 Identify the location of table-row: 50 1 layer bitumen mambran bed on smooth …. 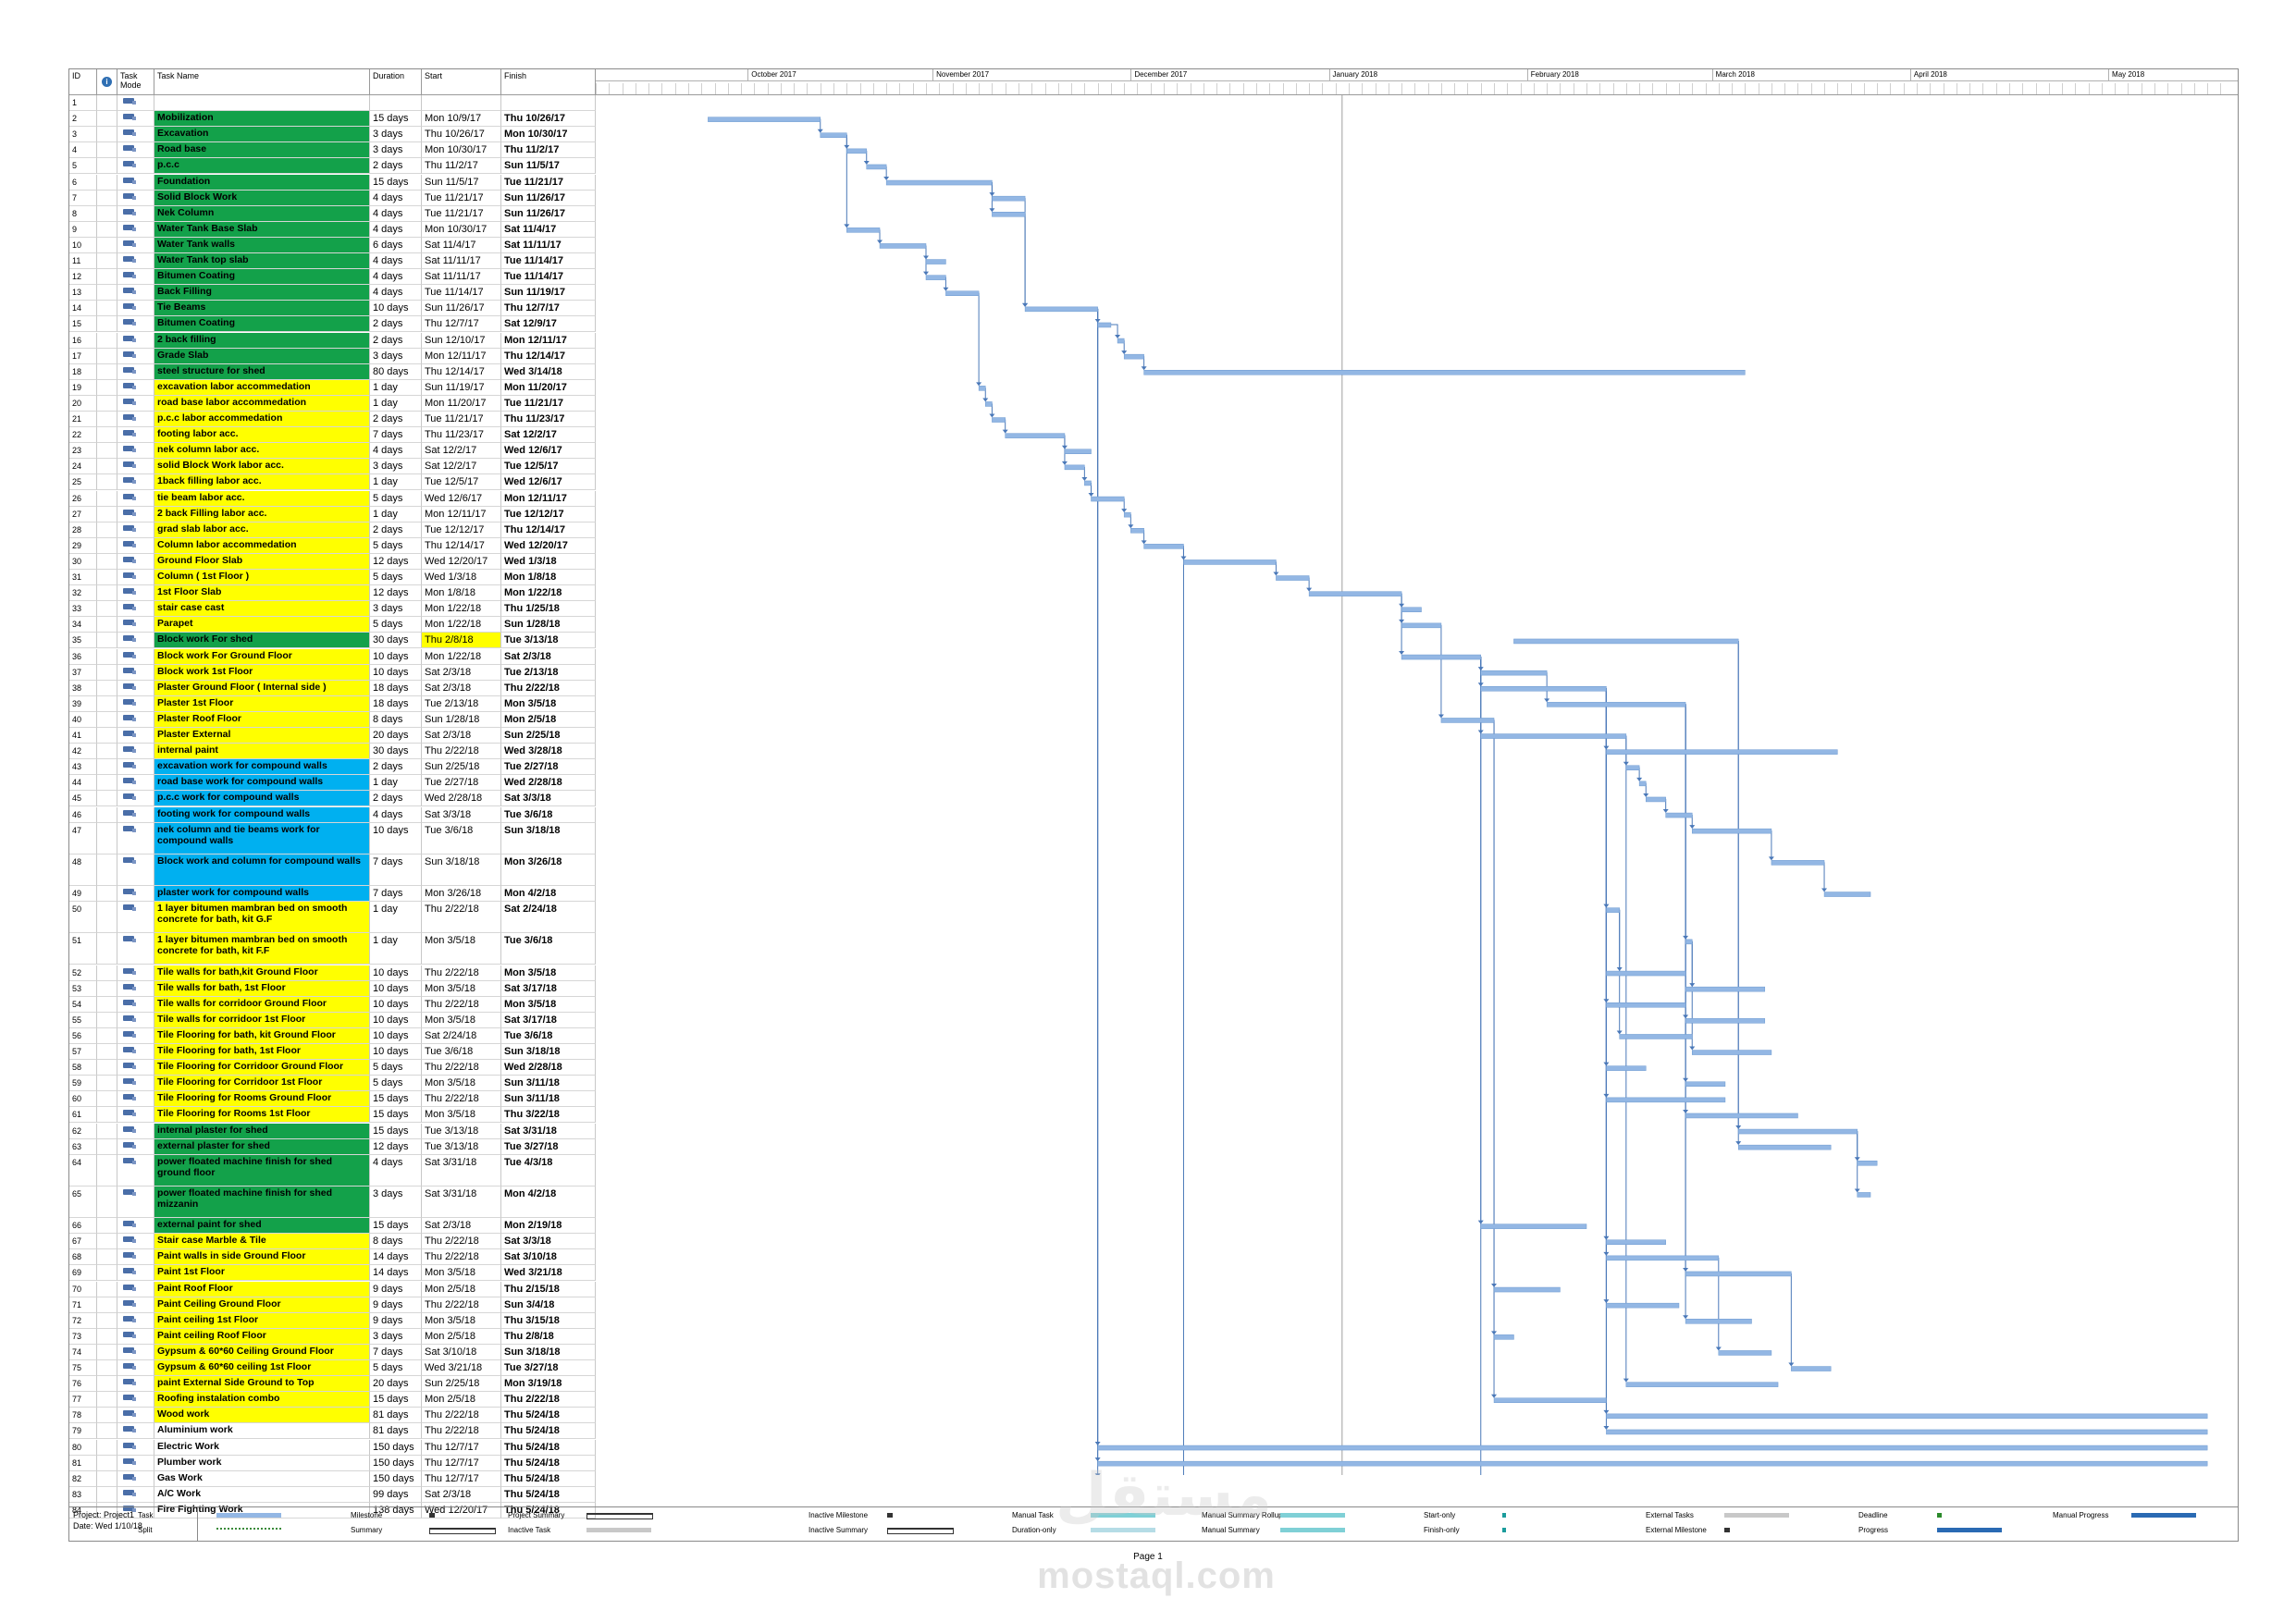
(332, 918).